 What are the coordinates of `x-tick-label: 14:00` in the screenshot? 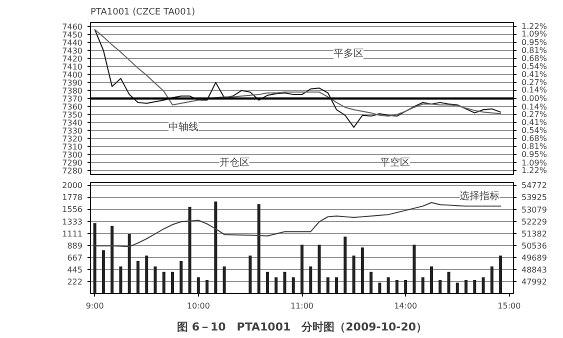 It's located at (406, 306).